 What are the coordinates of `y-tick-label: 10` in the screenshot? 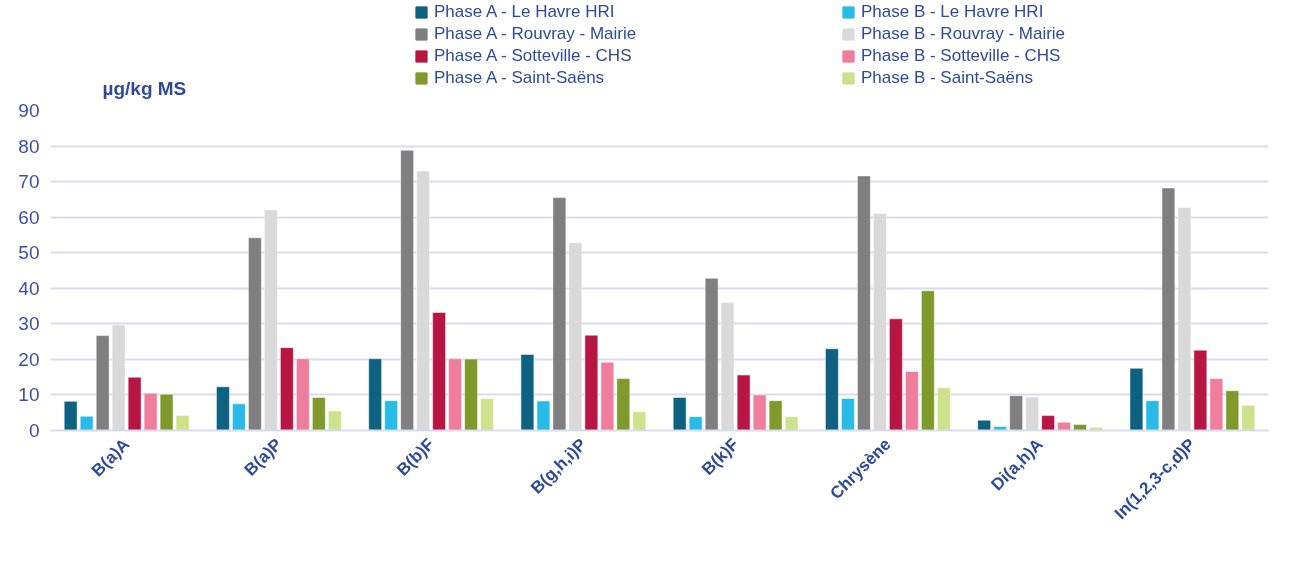 It's located at (29, 395).